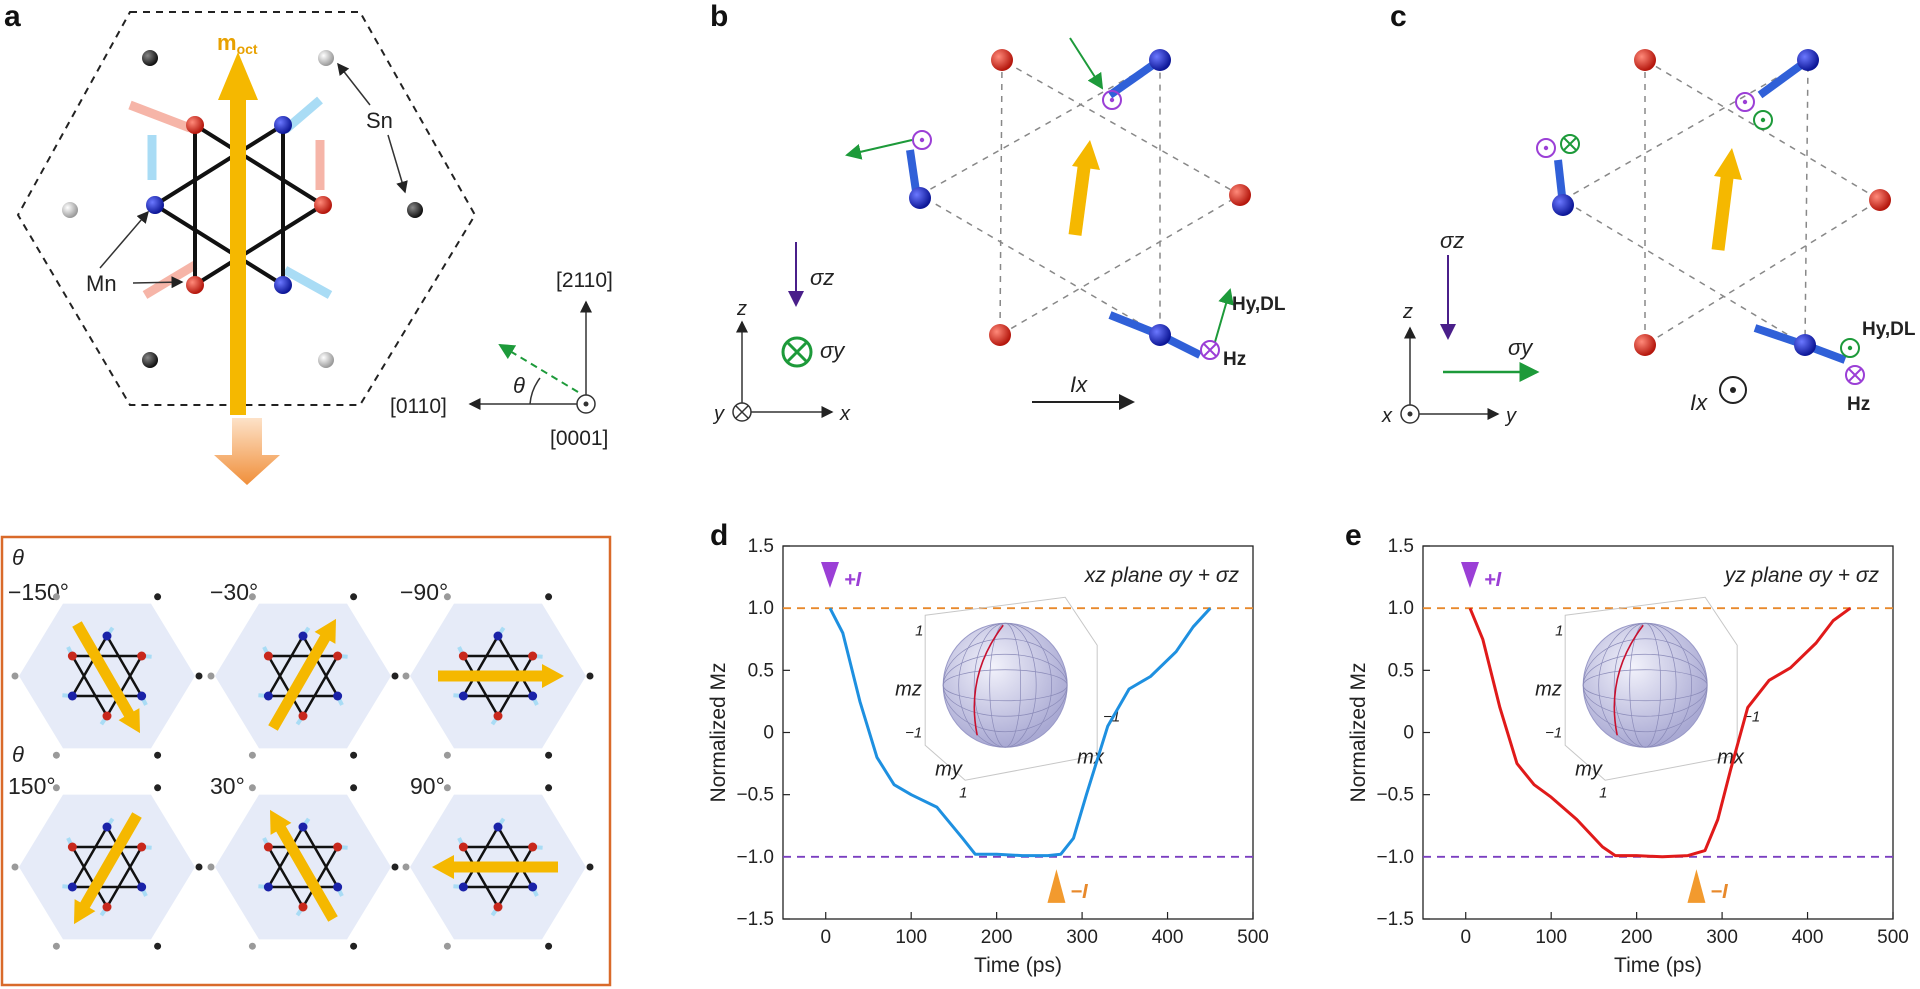  I want to click on plus-i-arrow, so click(1470, 575).